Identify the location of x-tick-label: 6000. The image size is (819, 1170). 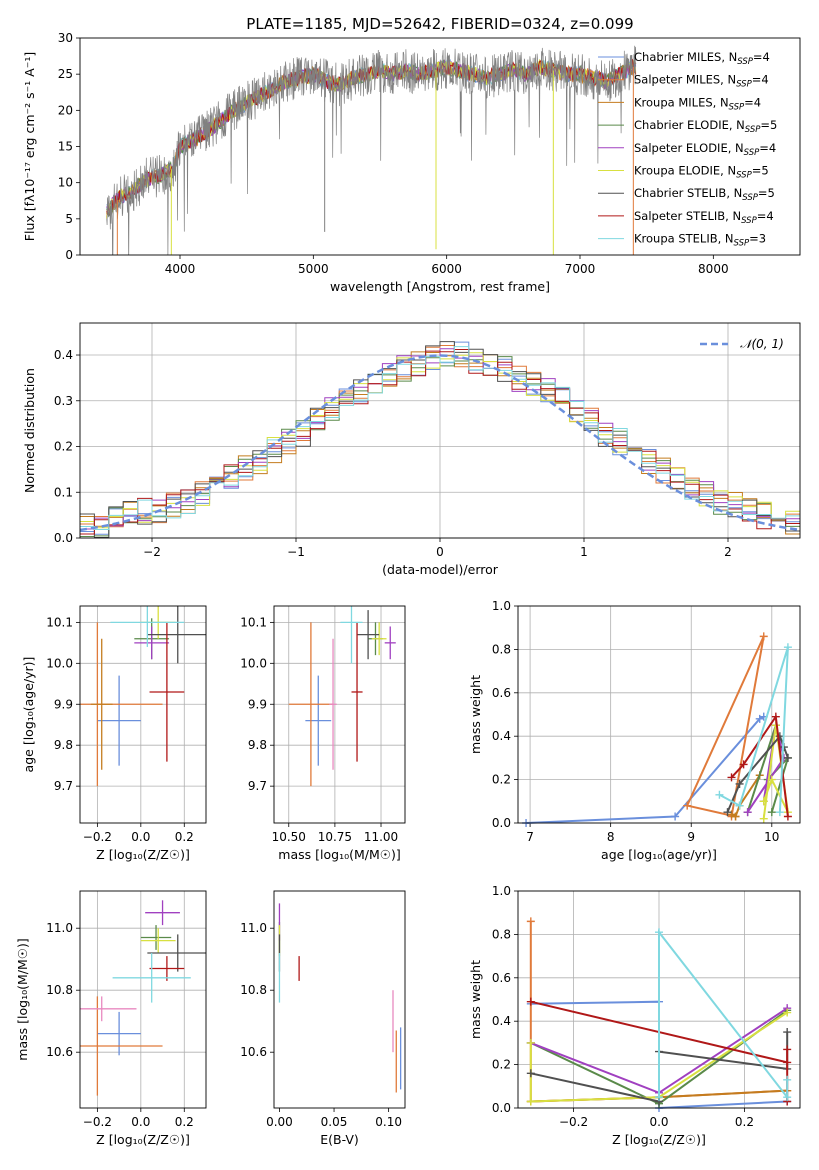
(446, 269).